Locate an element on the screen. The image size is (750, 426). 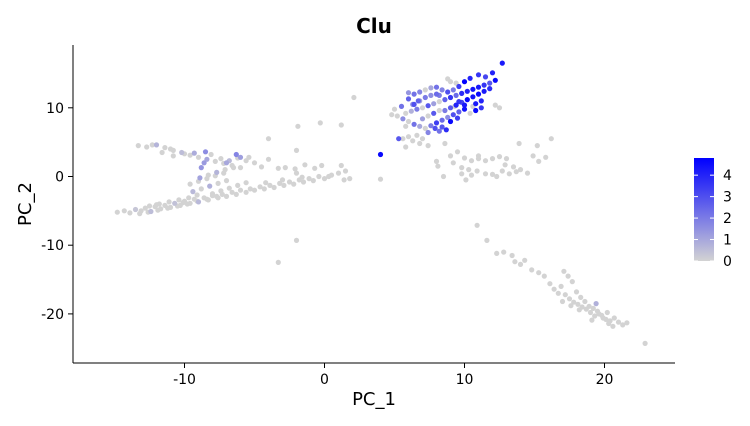
x-tick-label: 0 is located at coordinates (324, 380).